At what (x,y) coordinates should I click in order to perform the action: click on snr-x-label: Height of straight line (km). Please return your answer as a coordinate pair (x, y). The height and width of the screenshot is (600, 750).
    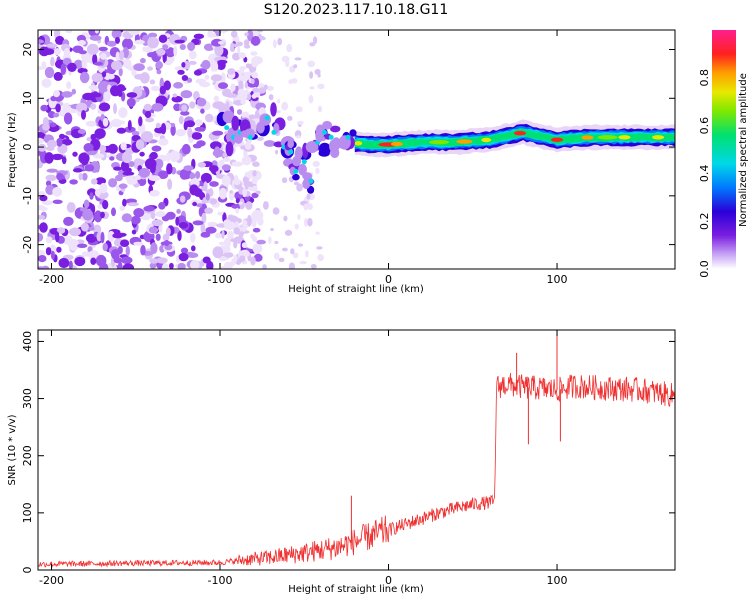
    Looking at the image, I should click on (356, 589).